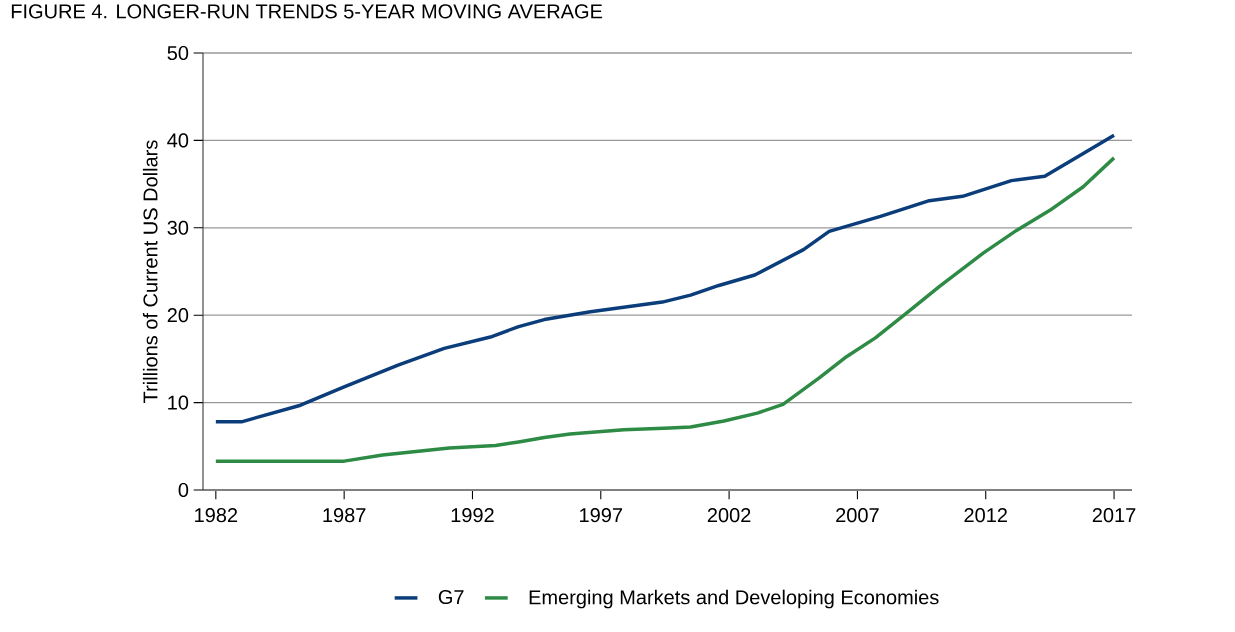 The width and height of the screenshot is (1235, 632). Describe the element at coordinates (601, 515) in the screenshot. I see `x-tick-label: 1997` at that location.